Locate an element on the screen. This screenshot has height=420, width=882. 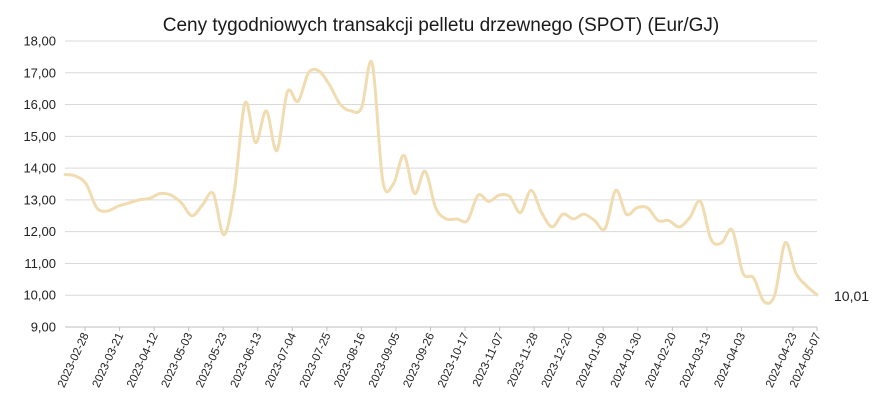
x-tick-label: 2023-10-17 is located at coordinates (454, 360).